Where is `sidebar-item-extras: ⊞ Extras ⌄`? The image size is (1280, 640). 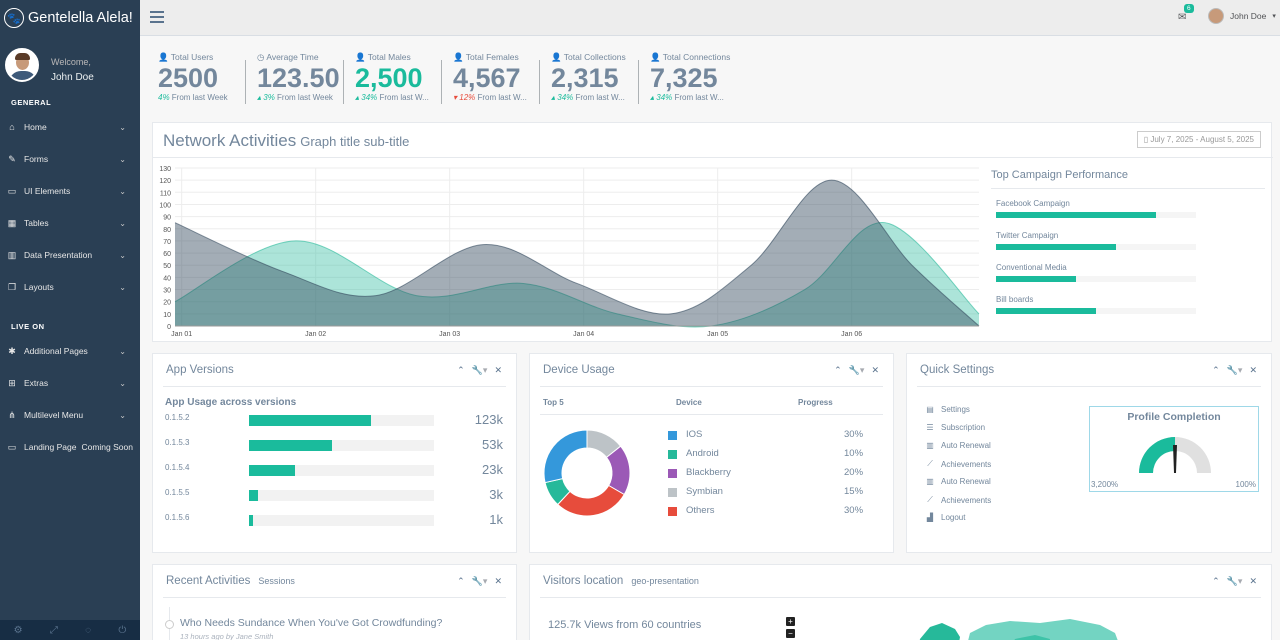
sidebar-item-extras: ⊞ Extras ⌄ is located at coordinates (70, 383).